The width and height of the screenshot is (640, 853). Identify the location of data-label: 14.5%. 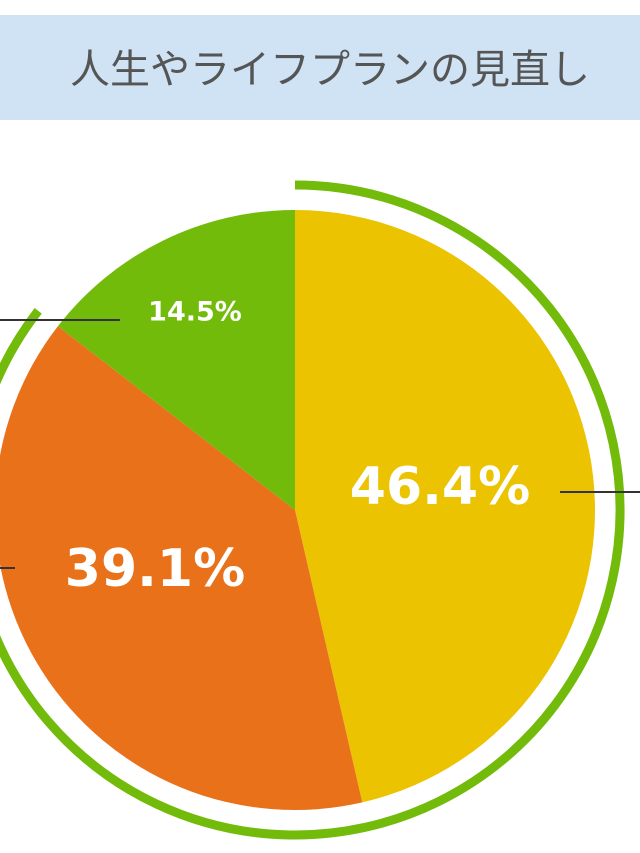
(195, 312).